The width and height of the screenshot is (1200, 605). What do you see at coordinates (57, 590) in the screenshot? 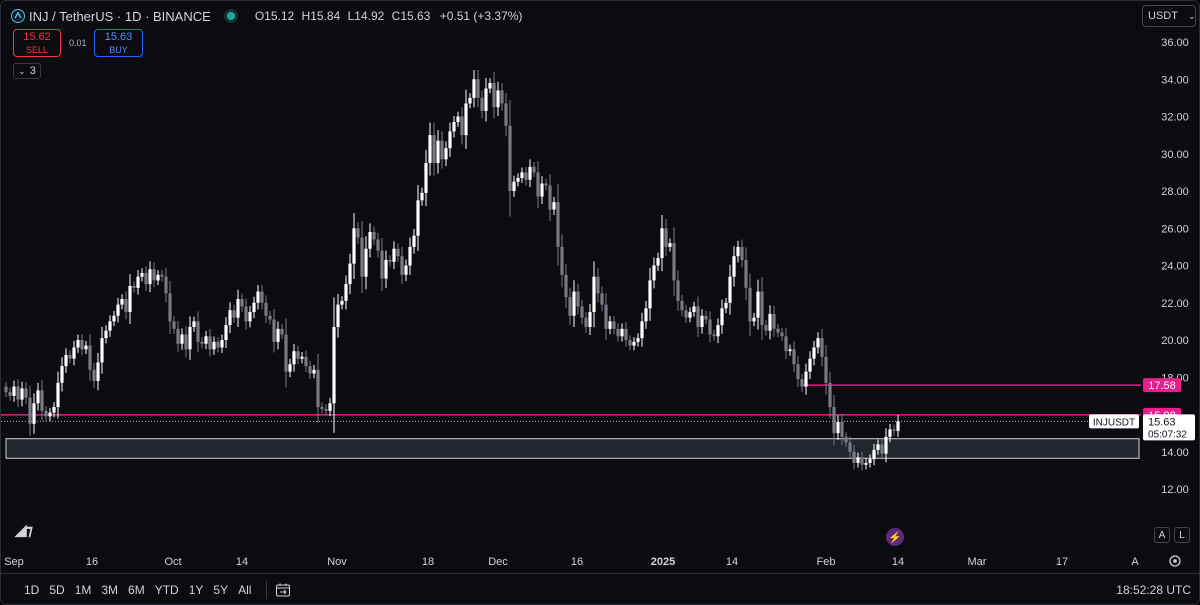
I see `range-5d-button: 5D` at bounding box center [57, 590].